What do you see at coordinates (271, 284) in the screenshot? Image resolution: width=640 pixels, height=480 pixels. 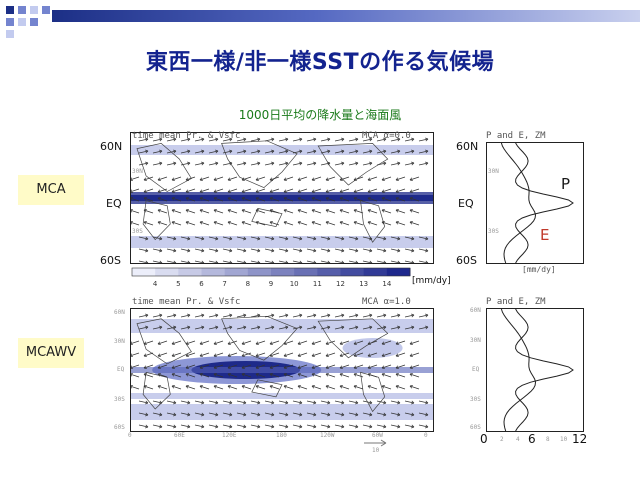 I see `colorbar-tick: 9` at bounding box center [271, 284].